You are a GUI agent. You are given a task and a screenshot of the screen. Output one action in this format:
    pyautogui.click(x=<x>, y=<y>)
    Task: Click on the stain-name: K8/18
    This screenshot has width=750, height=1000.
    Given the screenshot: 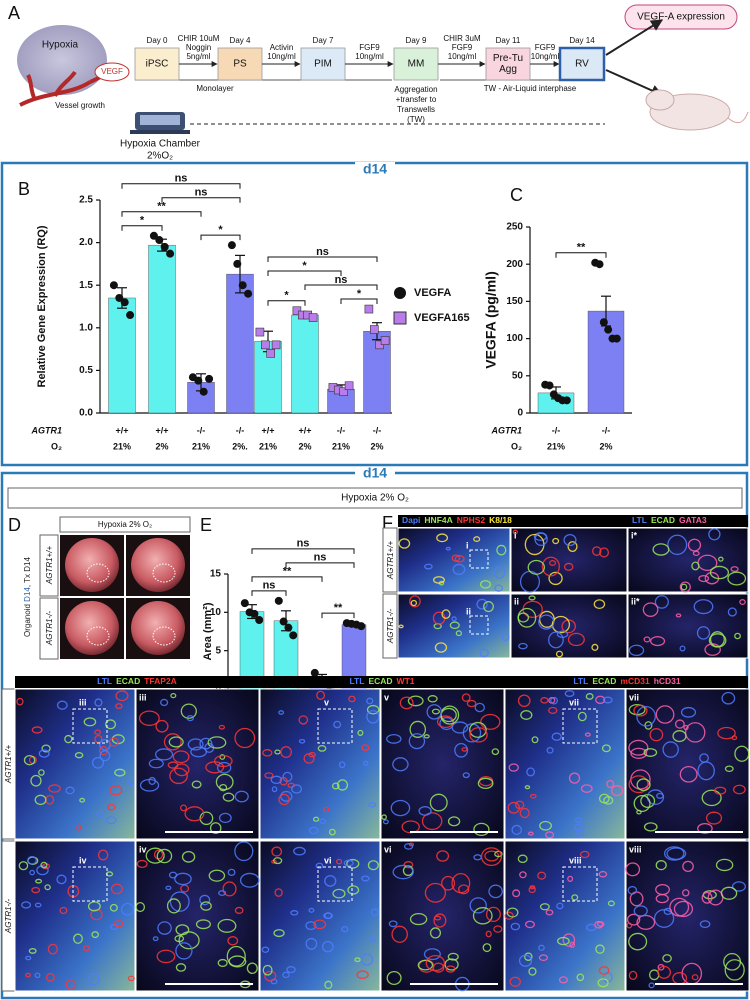 What is the action you would take?
    pyautogui.click(x=500, y=520)
    